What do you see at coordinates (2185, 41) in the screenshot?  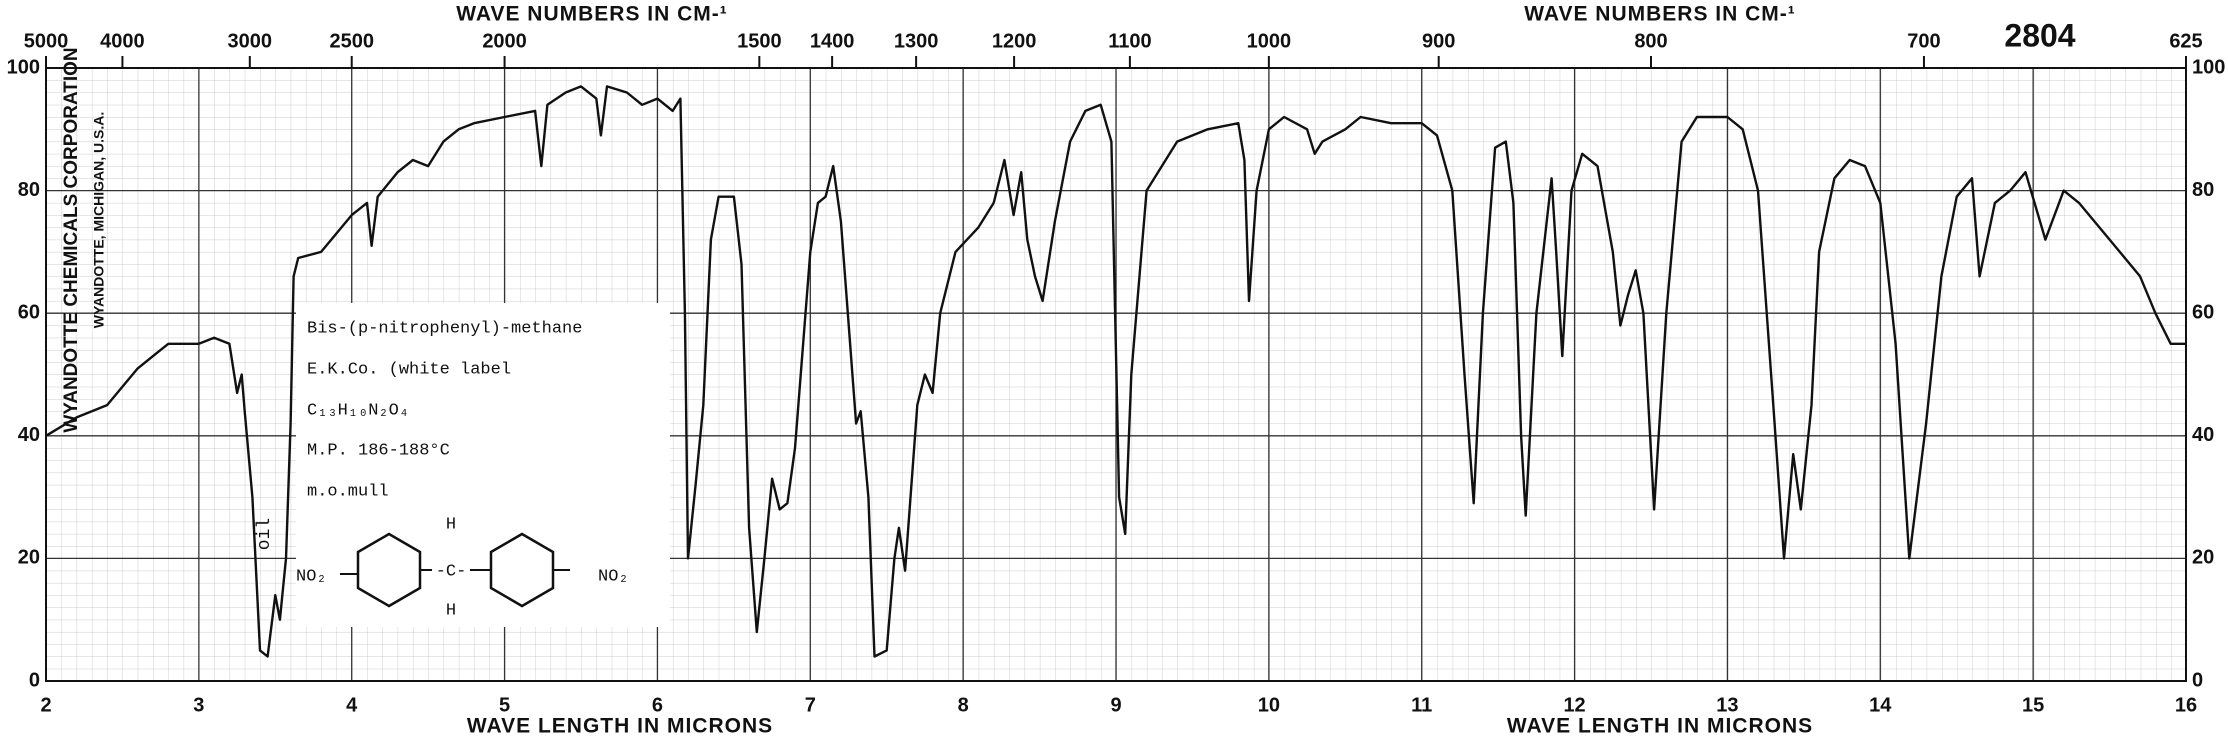 I see `x2-tick-label: 625` at bounding box center [2185, 41].